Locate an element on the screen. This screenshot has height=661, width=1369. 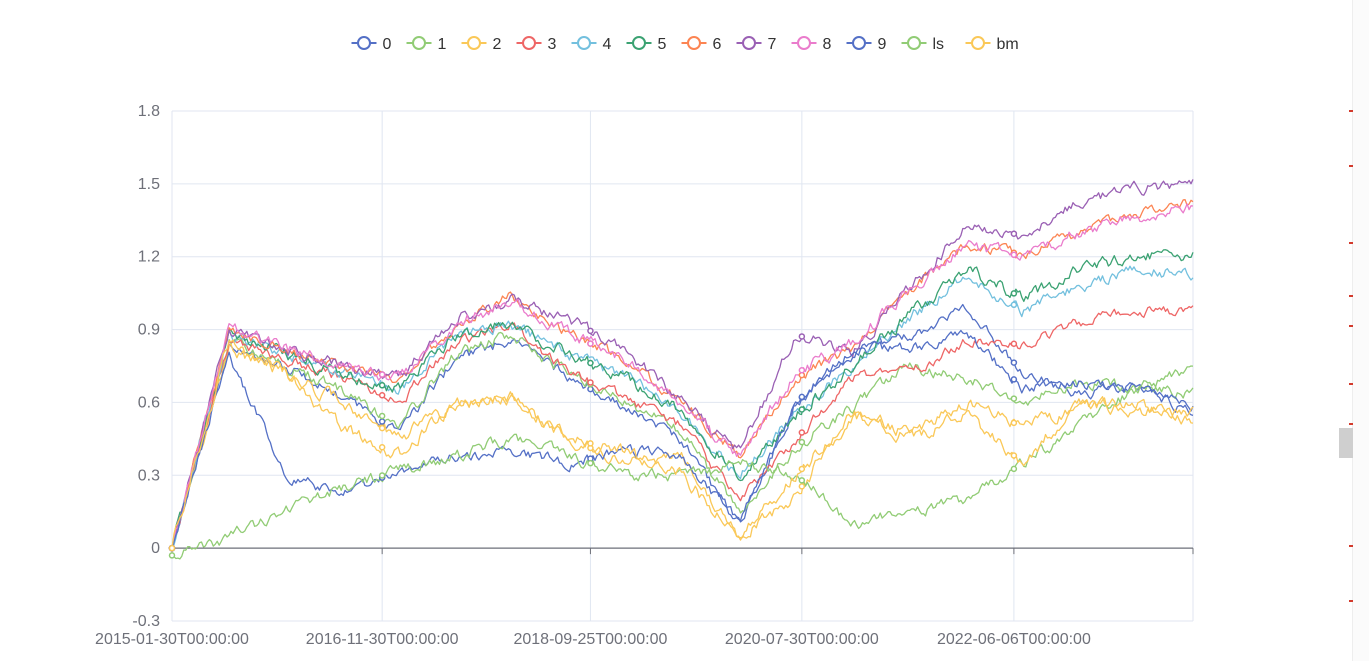
legend-label: 1 is located at coordinates (442, 44).